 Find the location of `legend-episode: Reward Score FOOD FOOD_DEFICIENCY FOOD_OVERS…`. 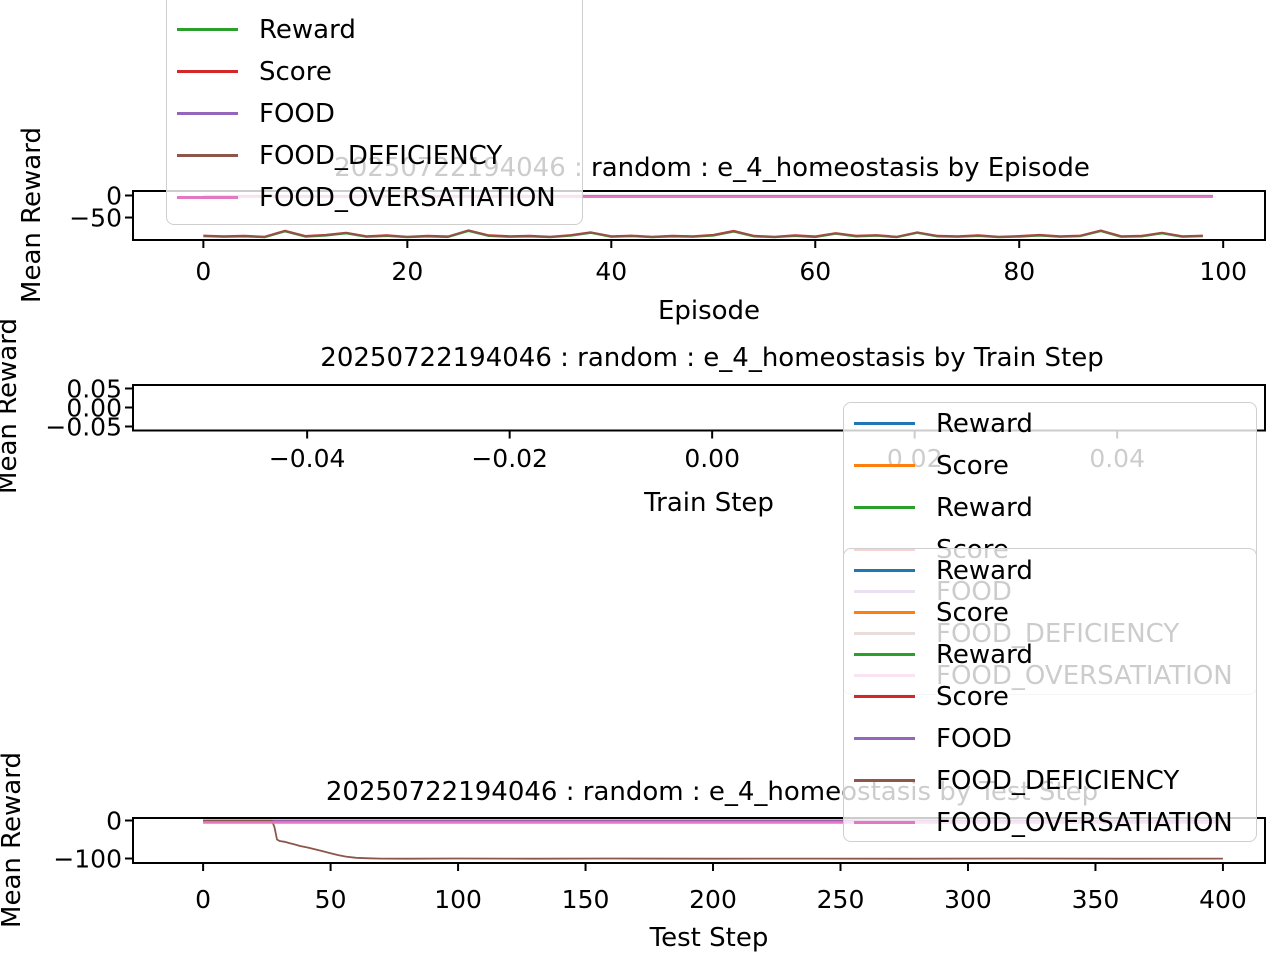

legend-episode: Reward Score FOOD FOOD_DEFICIENCY FOOD_OVERS… is located at coordinates (374, 112).